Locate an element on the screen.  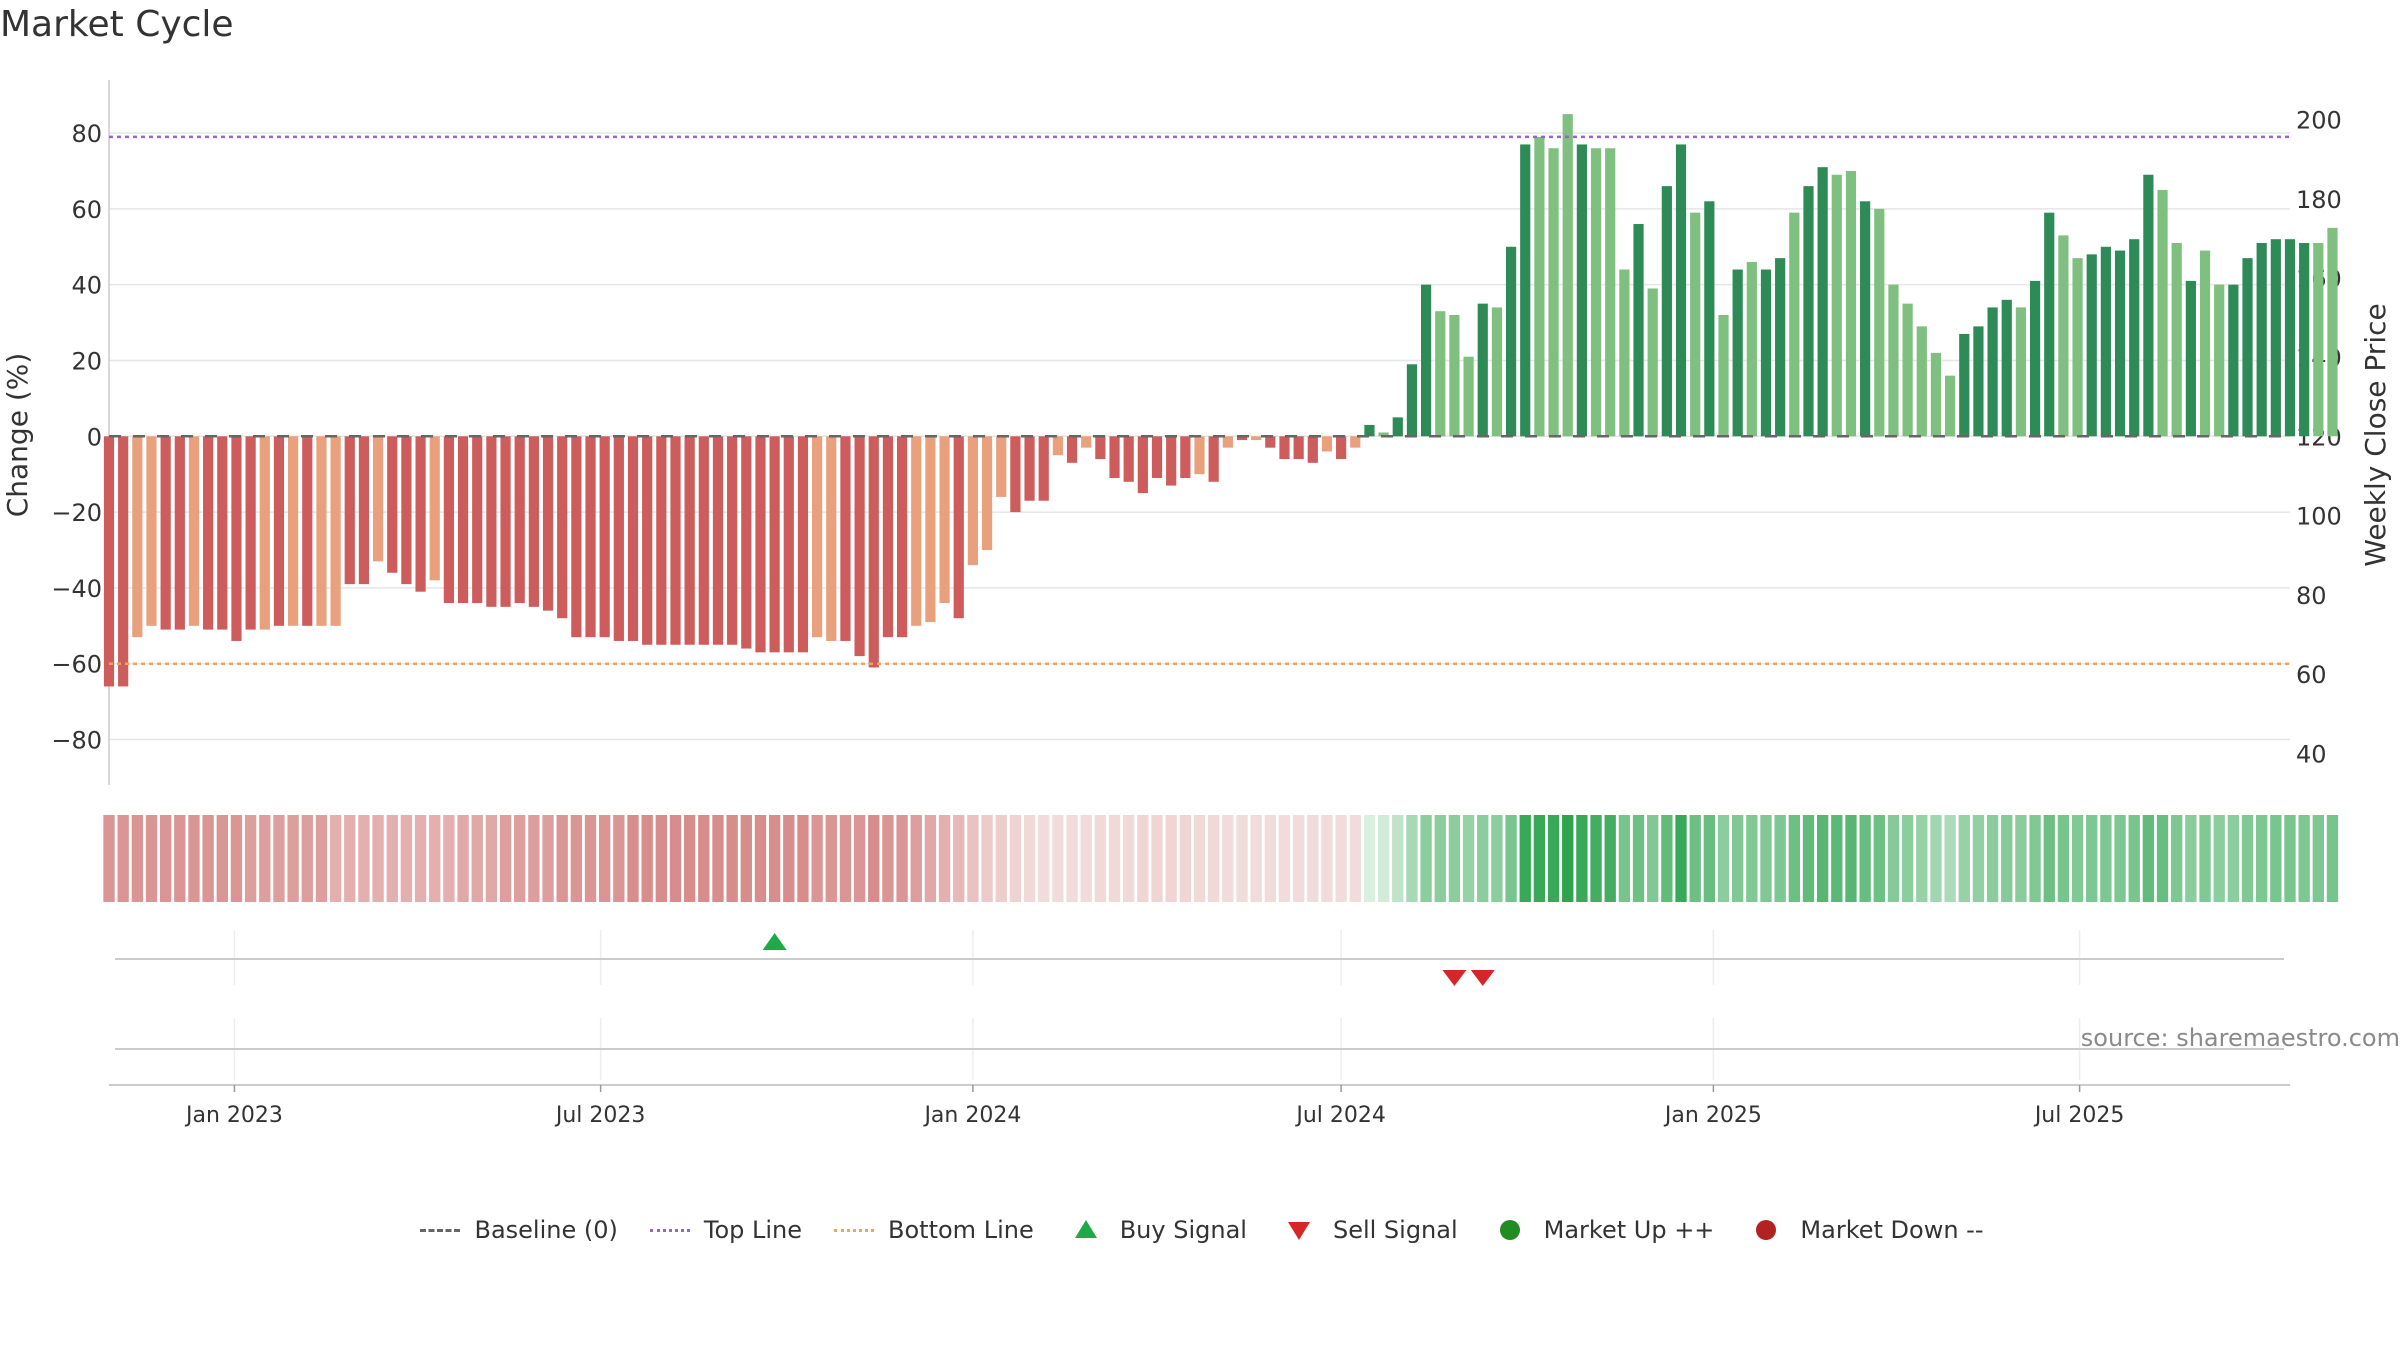
dotted-purple-line-icon is located at coordinates (670, 1230).